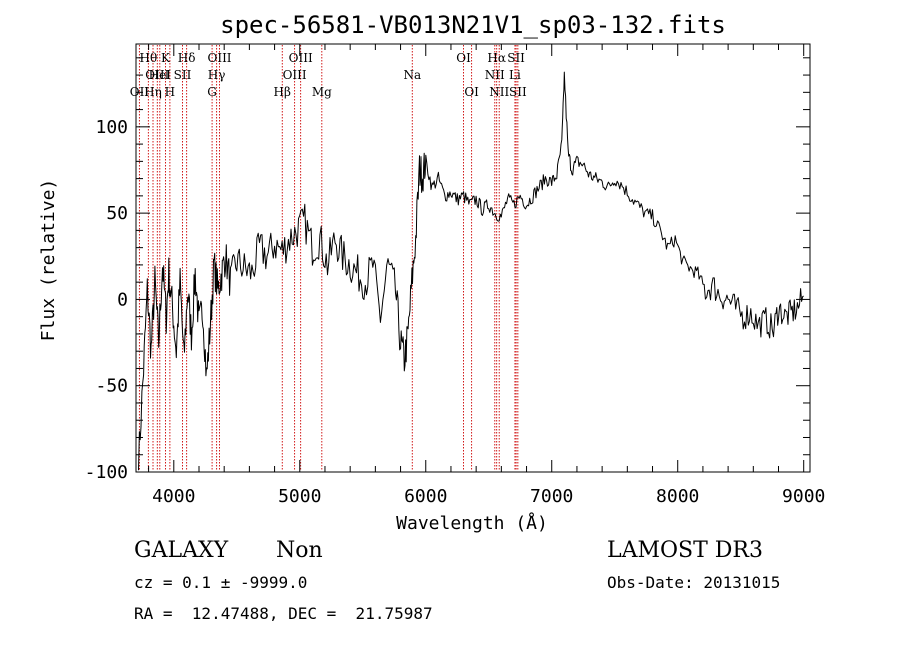  What do you see at coordinates (111, 386) in the screenshot?
I see `y-tick-label: -50` at bounding box center [111, 386].